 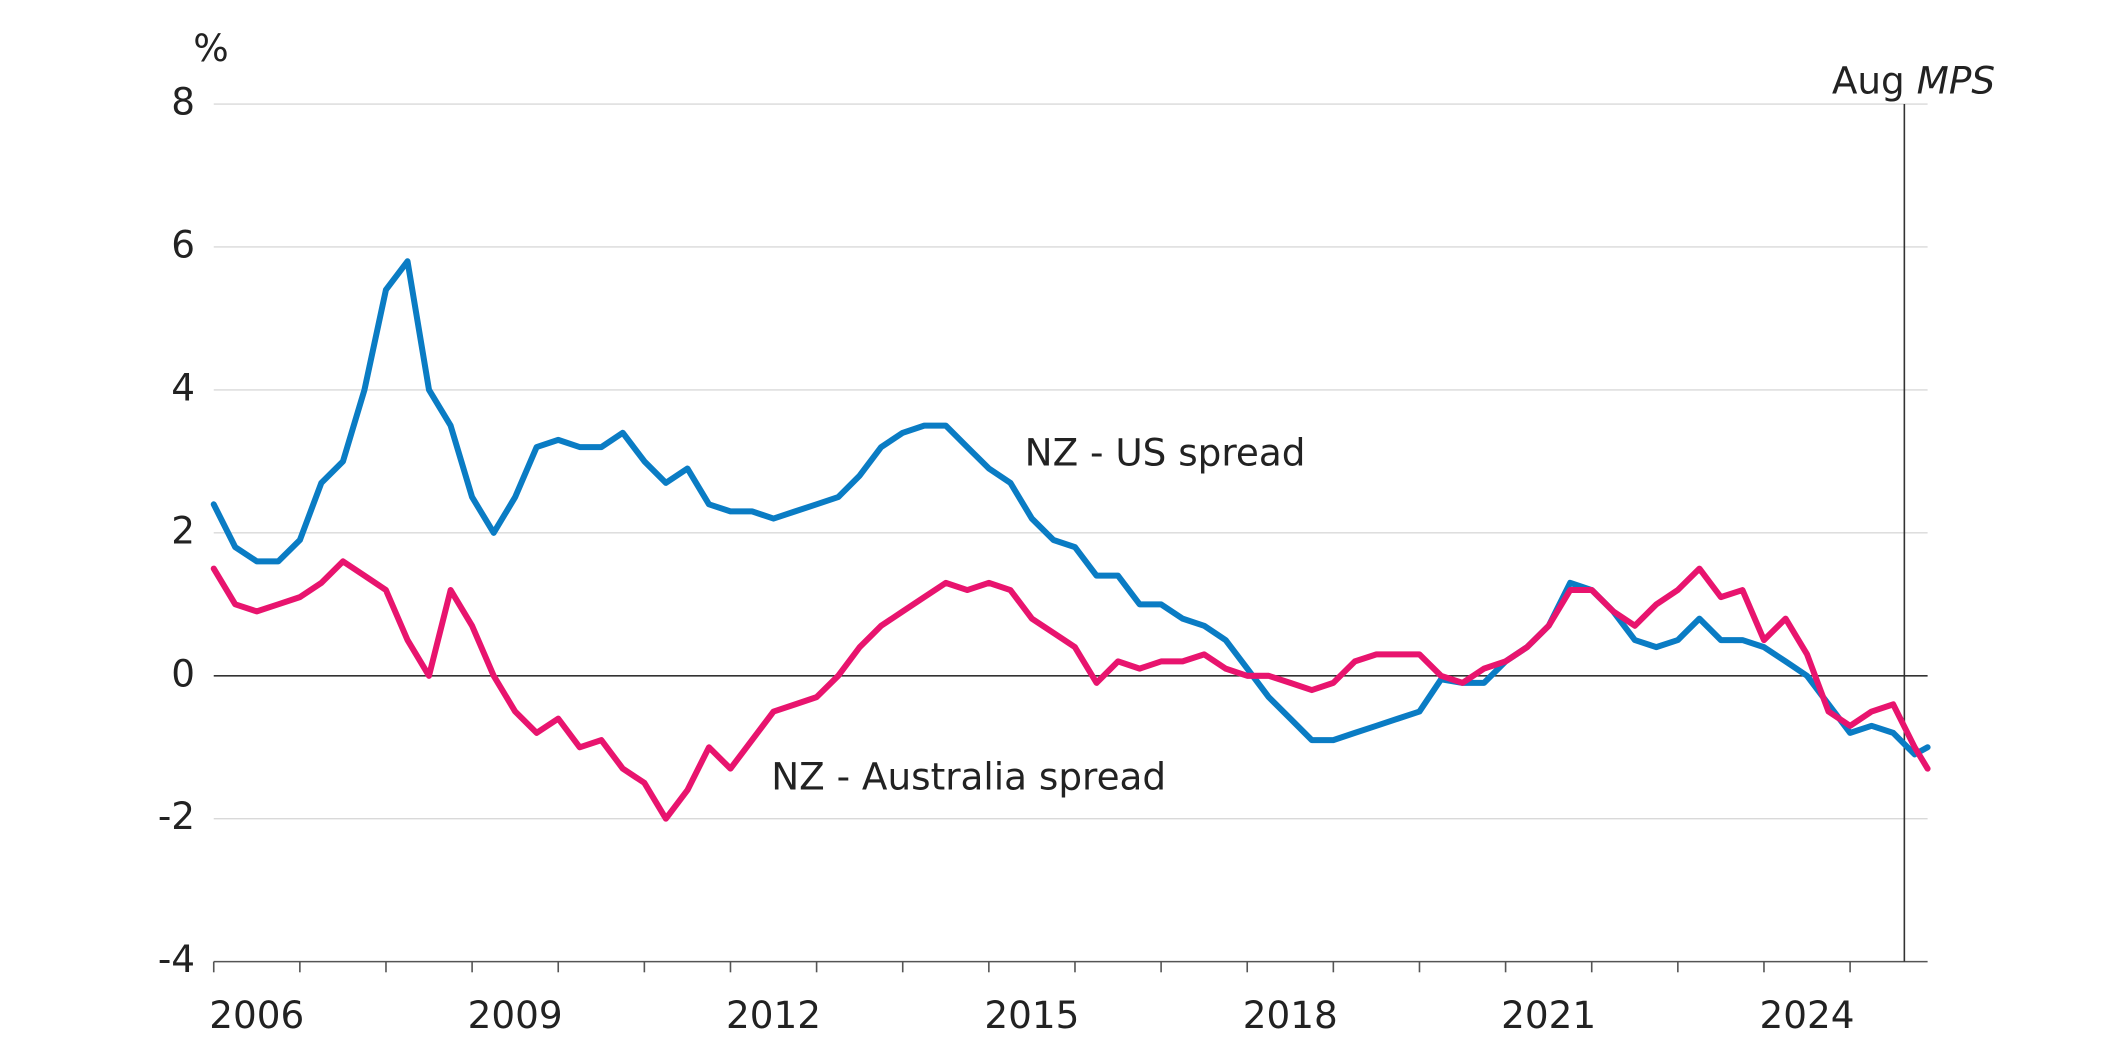 I want to click on series-label: NZ - US spread, so click(x=1165, y=452).